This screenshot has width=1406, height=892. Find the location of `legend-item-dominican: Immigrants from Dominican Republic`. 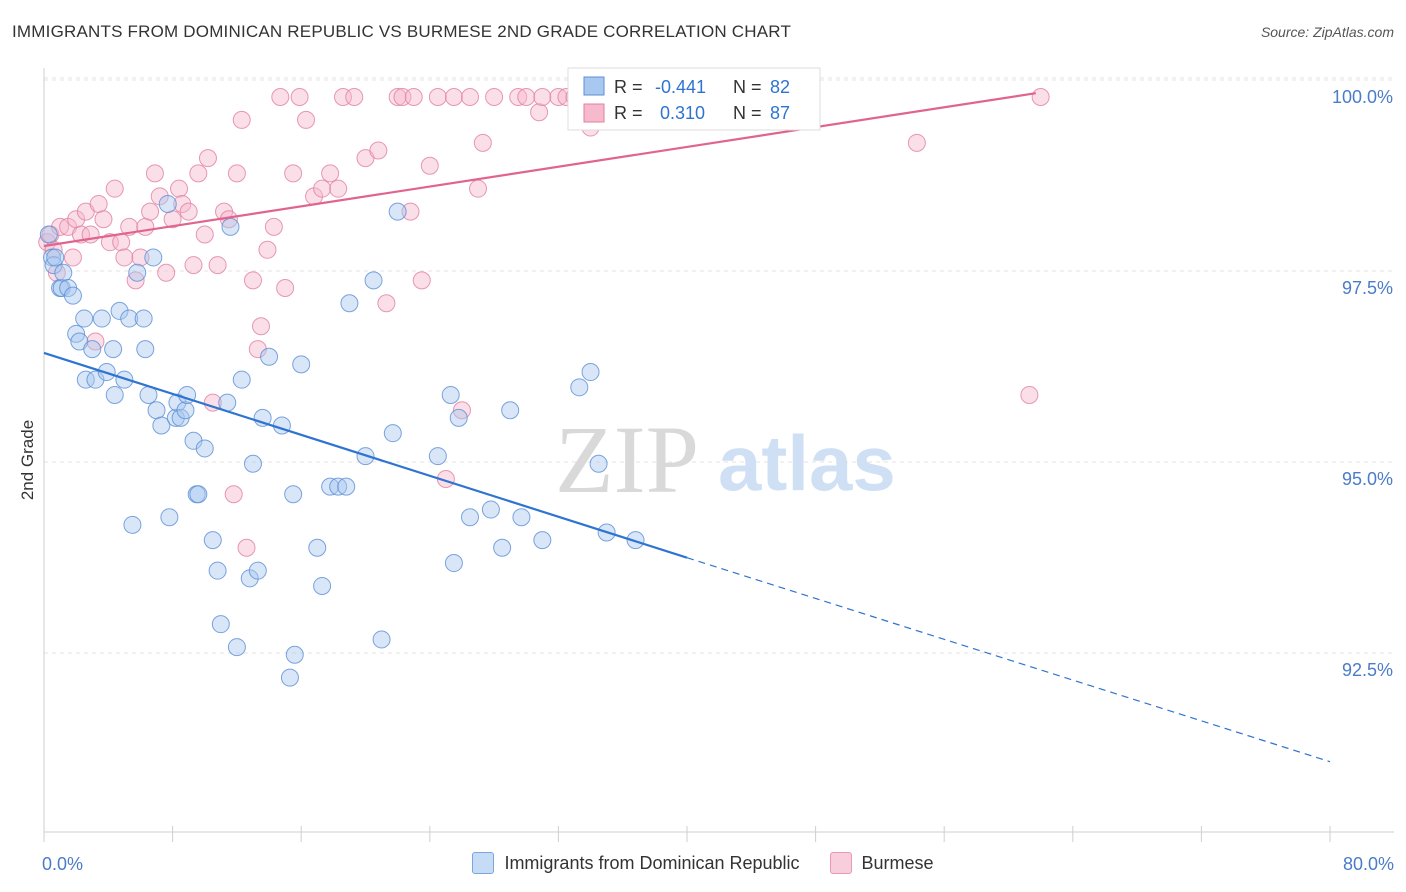

legend-item-dominican: Immigrants from Dominican Republic is located at coordinates (636, 863).